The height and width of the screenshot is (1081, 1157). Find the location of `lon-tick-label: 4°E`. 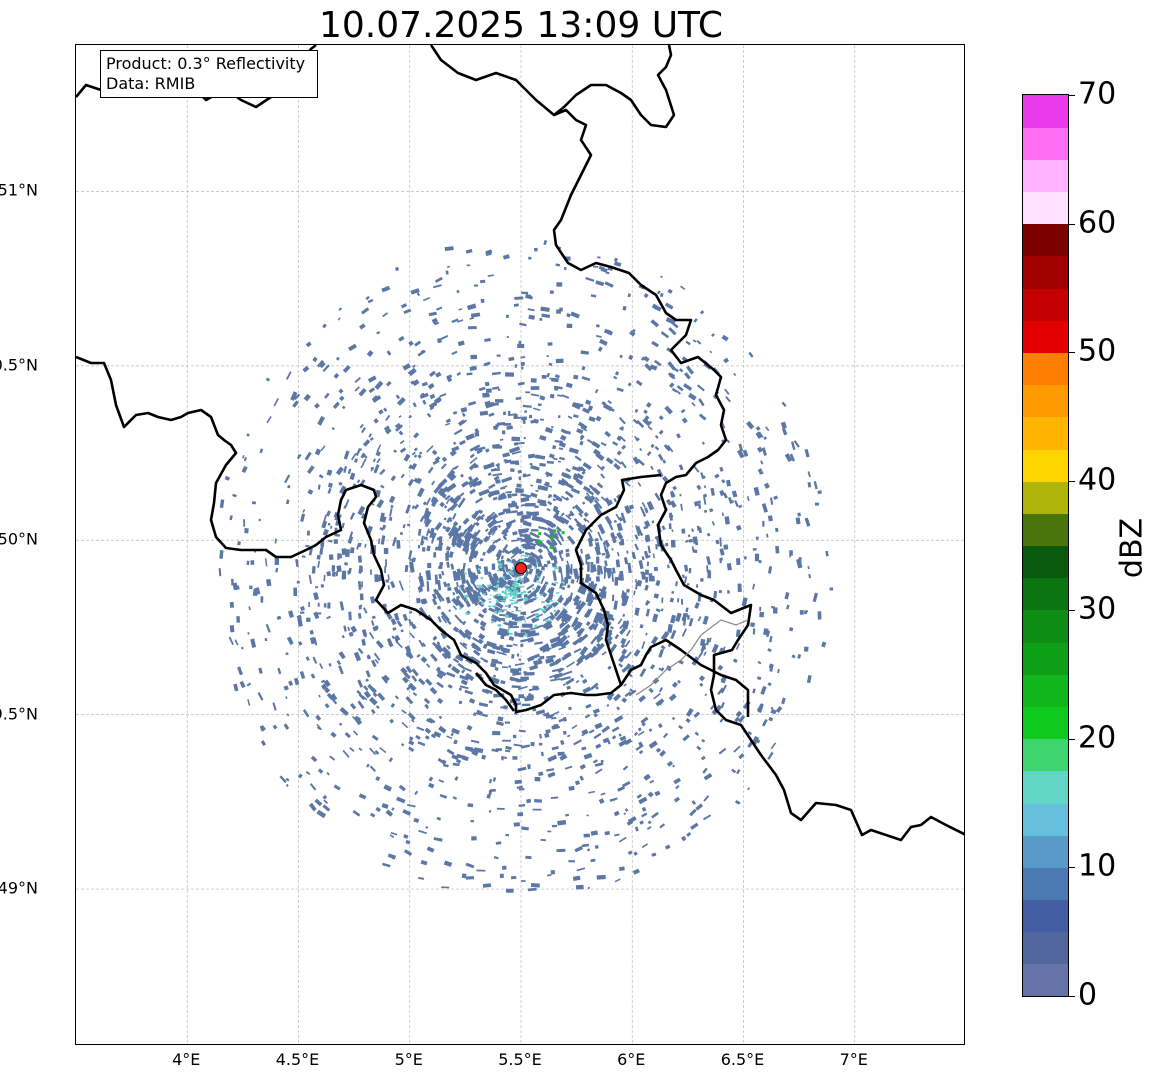

lon-tick-label: 4°E is located at coordinates (186, 1059).